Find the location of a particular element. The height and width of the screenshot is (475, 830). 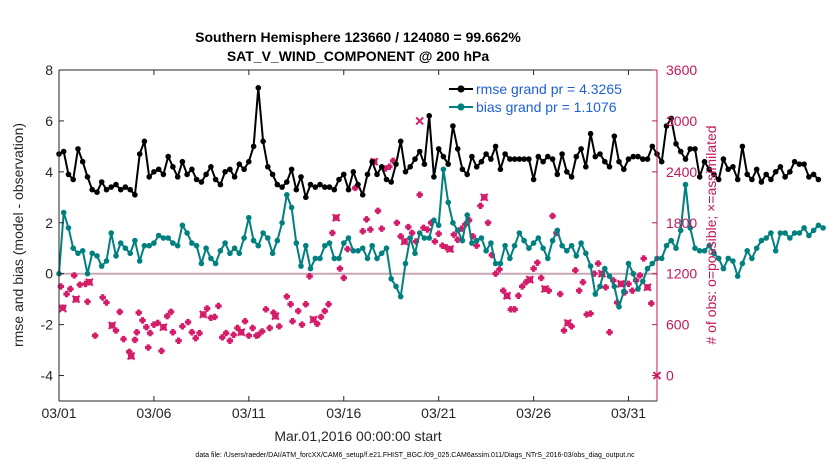

chart-subtitle: SAT_V_WIND_COMPONENT @ 200 hPa is located at coordinates (358, 56).